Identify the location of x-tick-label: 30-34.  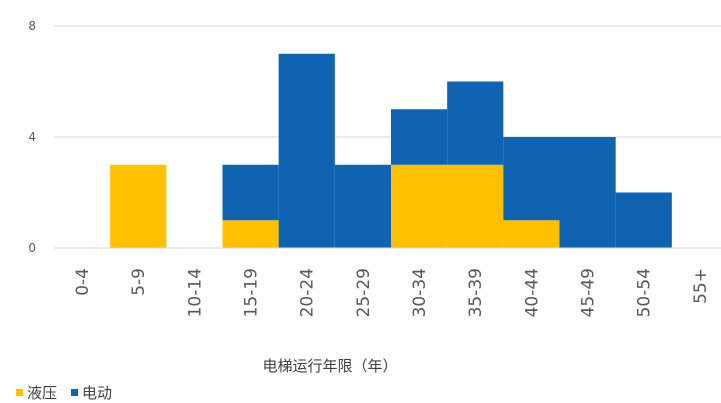
(420, 292).